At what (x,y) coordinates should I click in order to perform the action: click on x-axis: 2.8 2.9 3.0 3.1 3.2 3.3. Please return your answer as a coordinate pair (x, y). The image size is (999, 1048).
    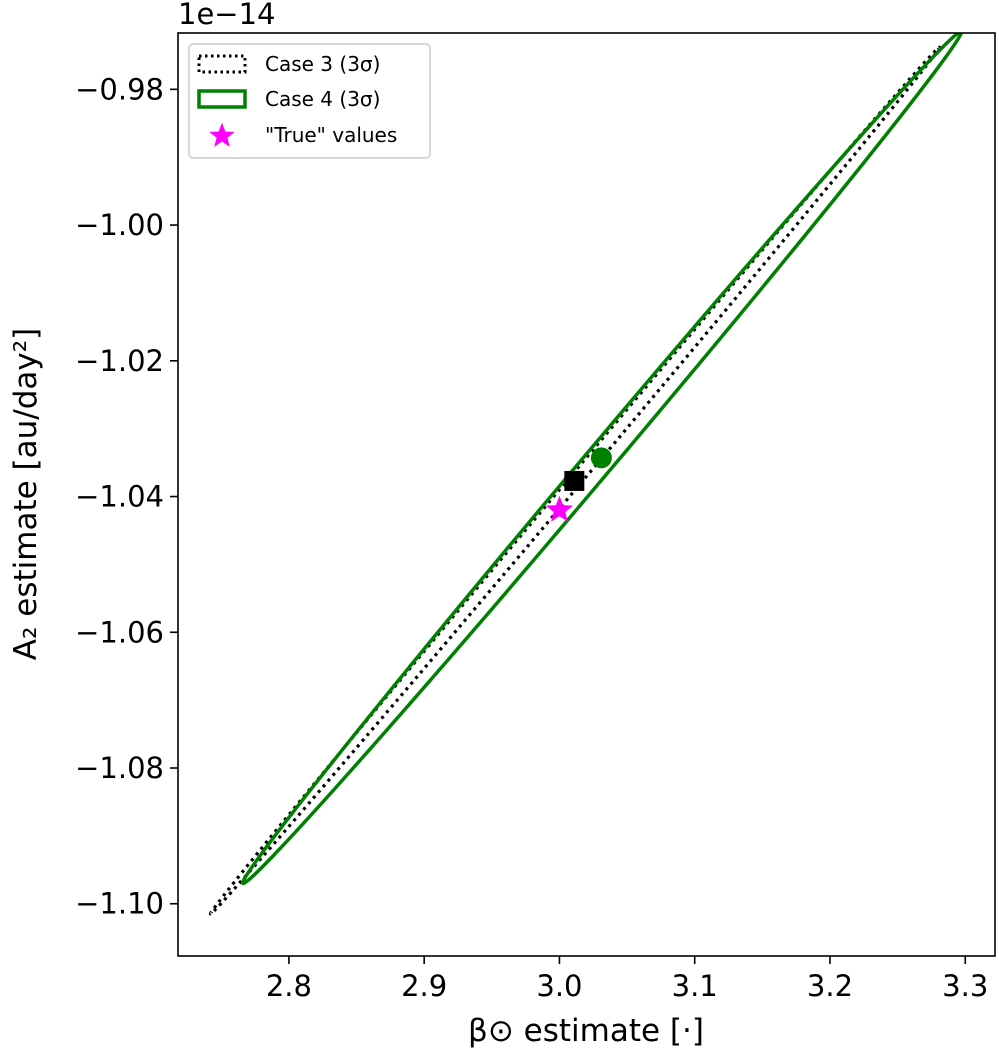
    Looking at the image, I should click on (627, 979).